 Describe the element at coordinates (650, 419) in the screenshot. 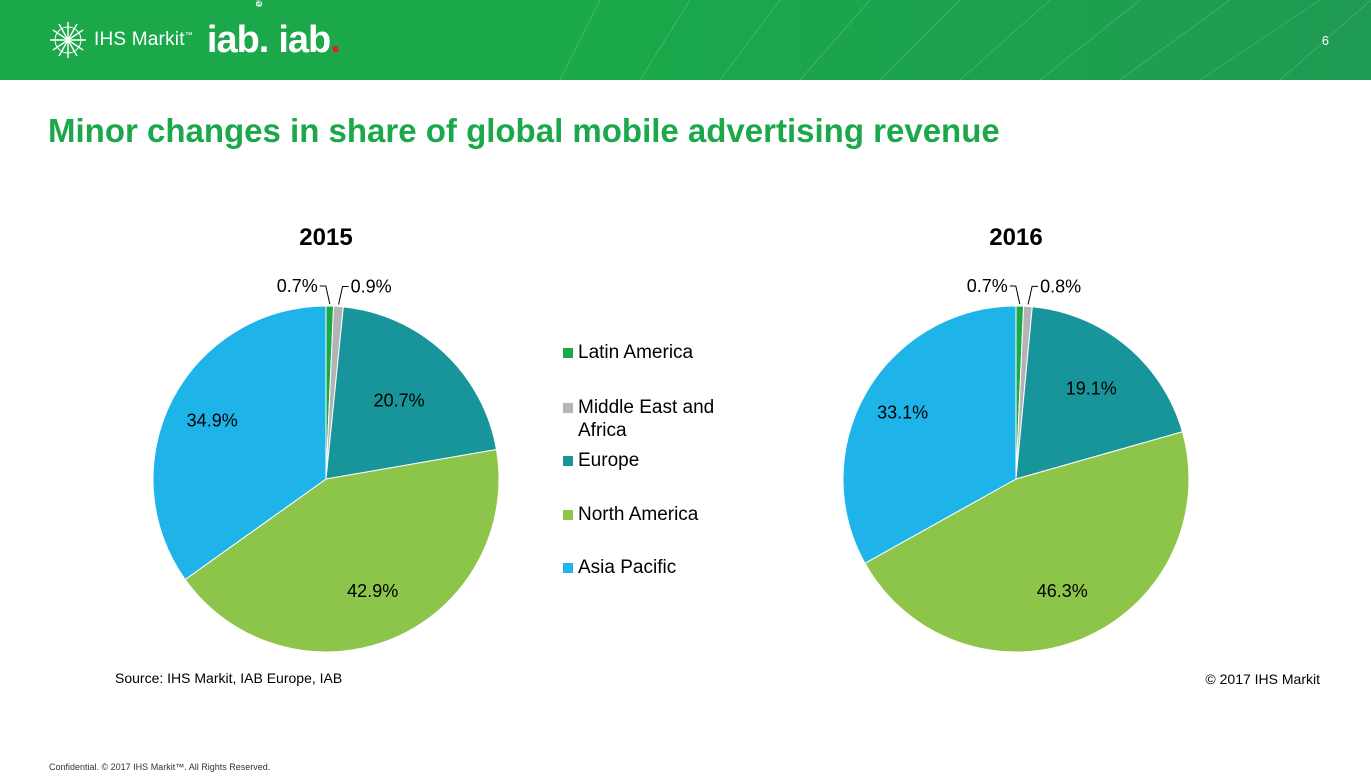

I see `legend-item-middle-east-africa: Middle East and Africa` at that location.